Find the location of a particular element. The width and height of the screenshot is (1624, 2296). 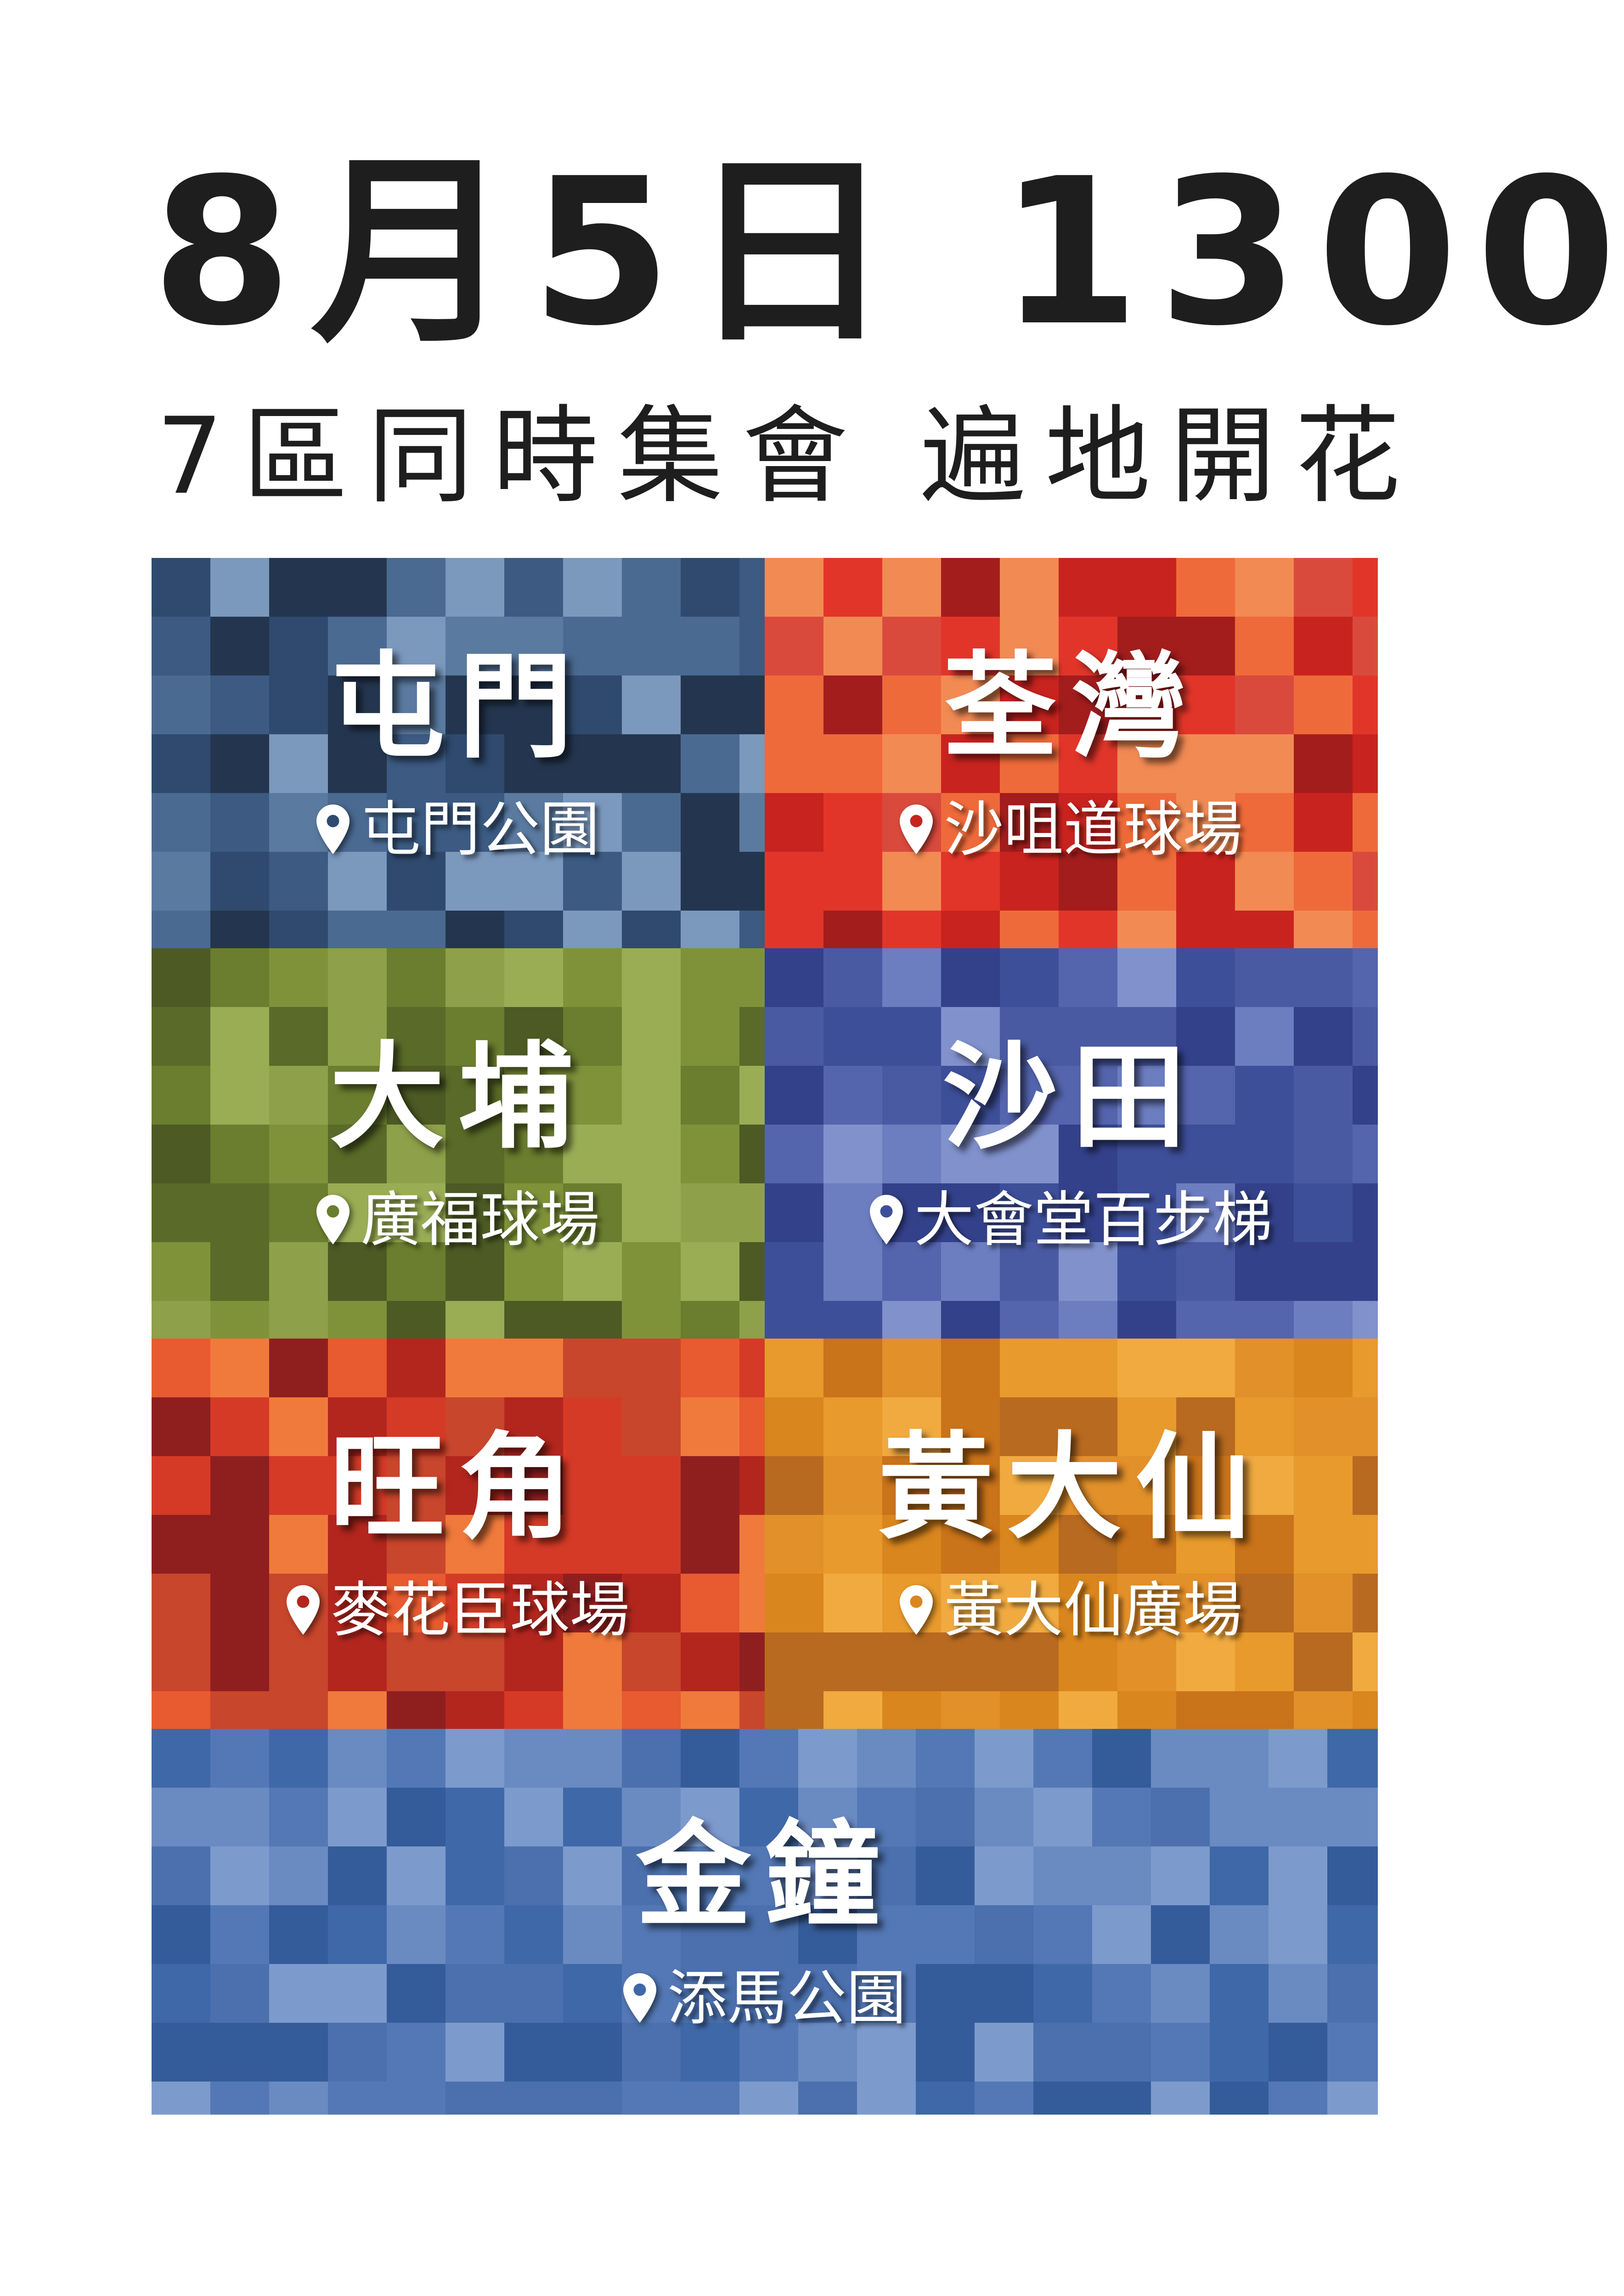

venue-label: 屯門公園 is located at coordinates (458, 829).